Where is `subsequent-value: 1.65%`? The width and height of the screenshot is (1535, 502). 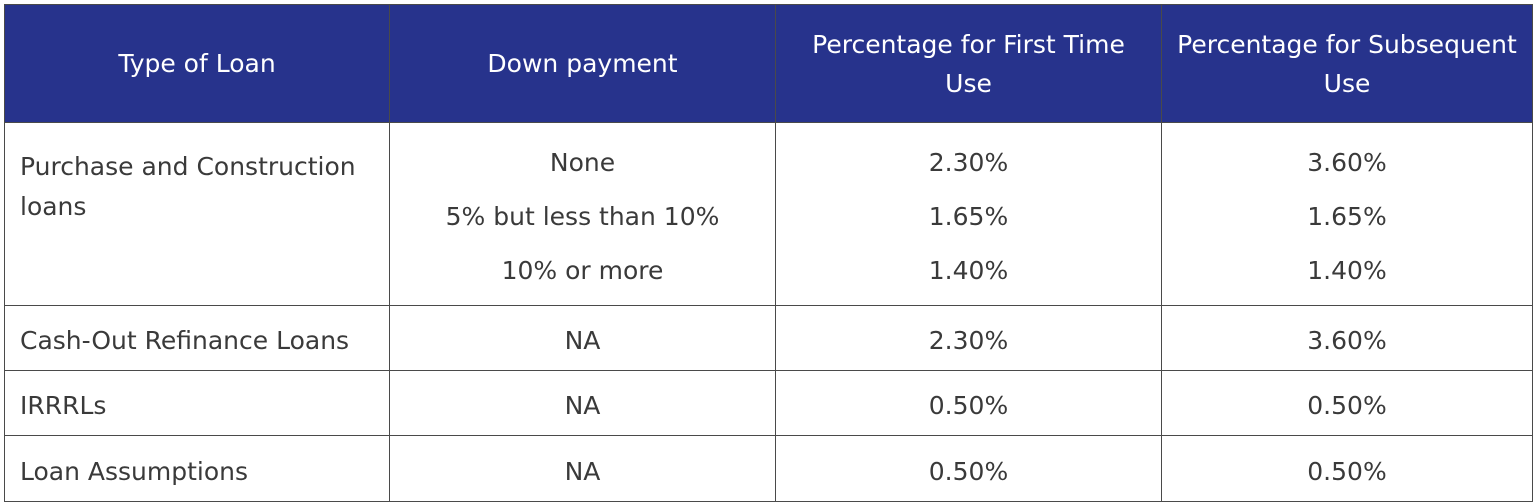 subsequent-value: 1.65% is located at coordinates (1347, 216).